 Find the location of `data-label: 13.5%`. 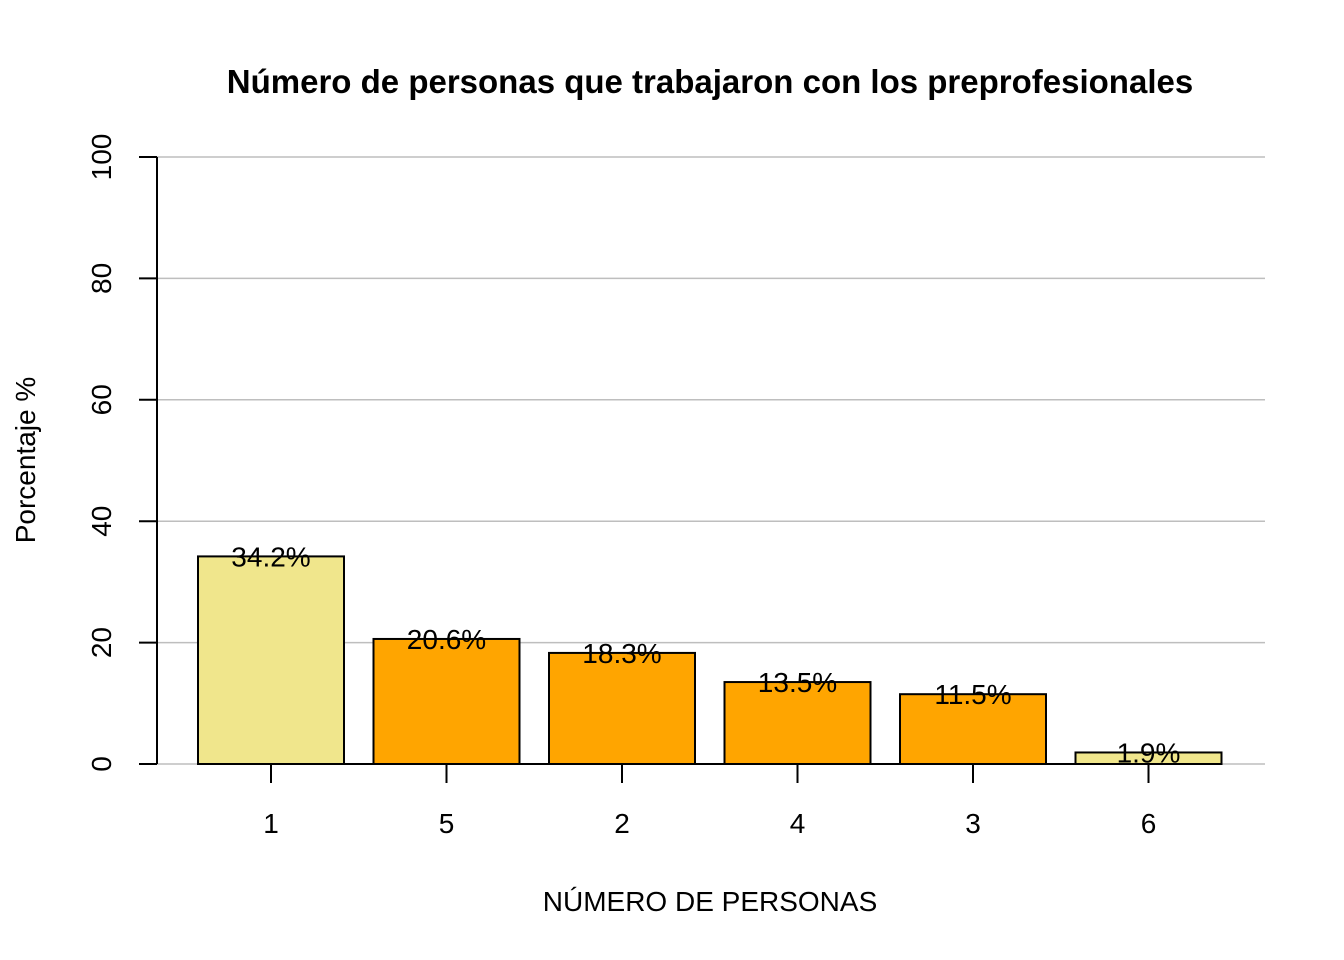

data-label: 13.5% is located at coordinates (797, 682).